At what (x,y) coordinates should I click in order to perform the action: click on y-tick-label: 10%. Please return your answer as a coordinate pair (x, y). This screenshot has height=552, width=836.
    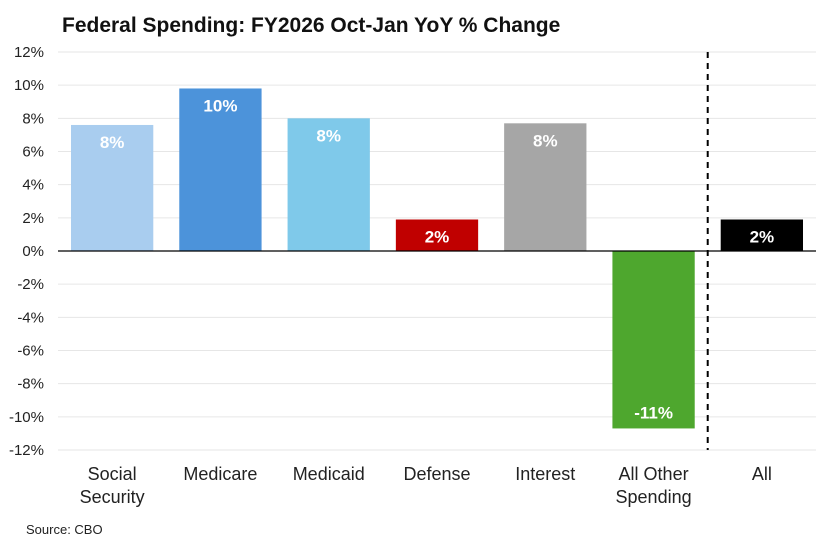
    Looking at the image, I should click on (29, 85).